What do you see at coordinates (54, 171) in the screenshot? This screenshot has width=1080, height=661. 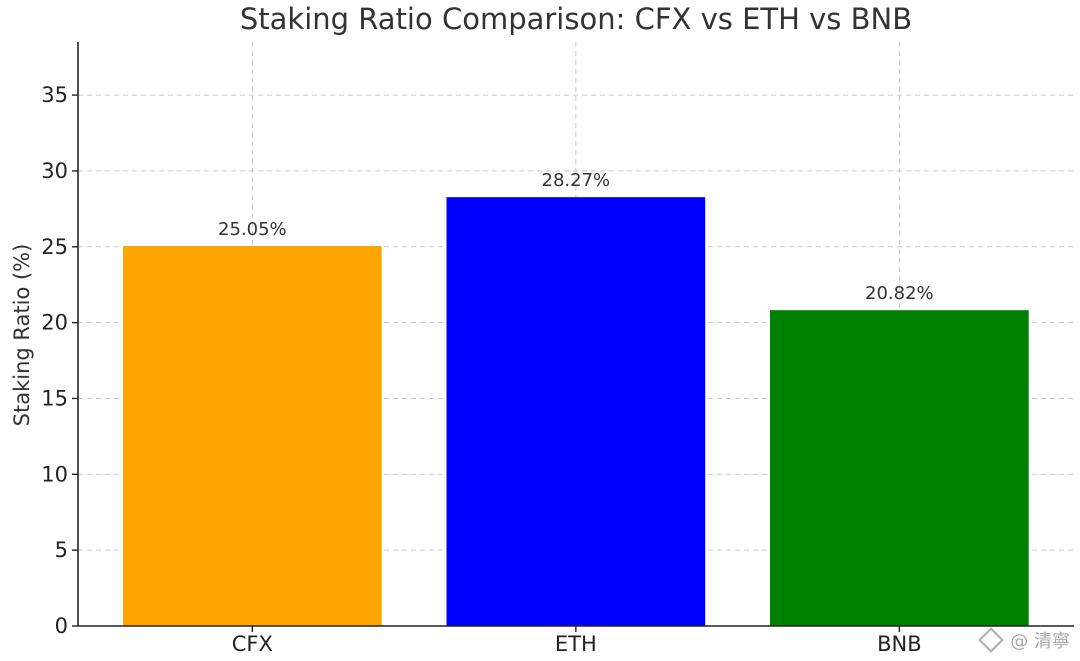 I see `y-tick-label: 30` at bounding box center [54, 171].